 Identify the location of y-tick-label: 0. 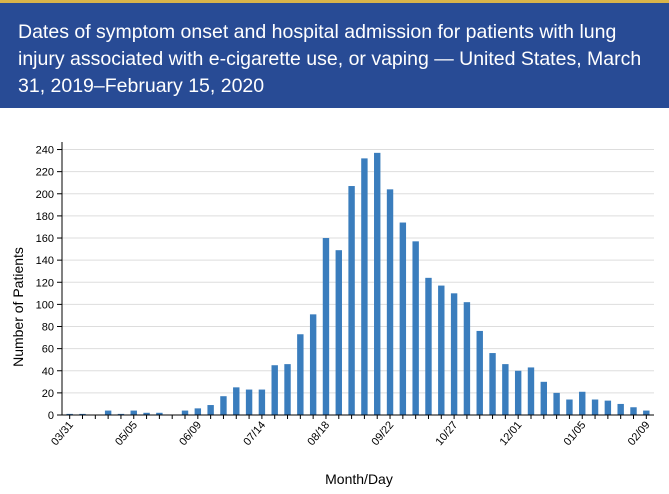
(51, 416).